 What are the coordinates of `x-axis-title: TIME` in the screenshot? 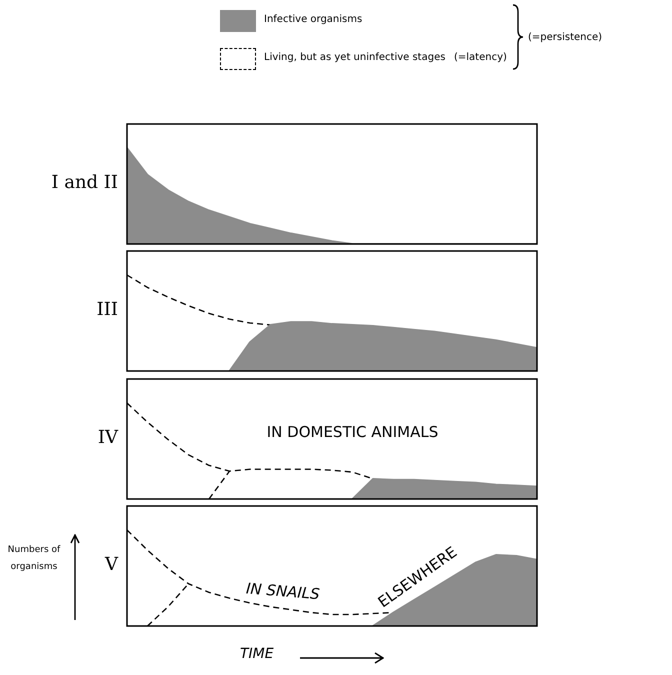 It's located at (257, 654).